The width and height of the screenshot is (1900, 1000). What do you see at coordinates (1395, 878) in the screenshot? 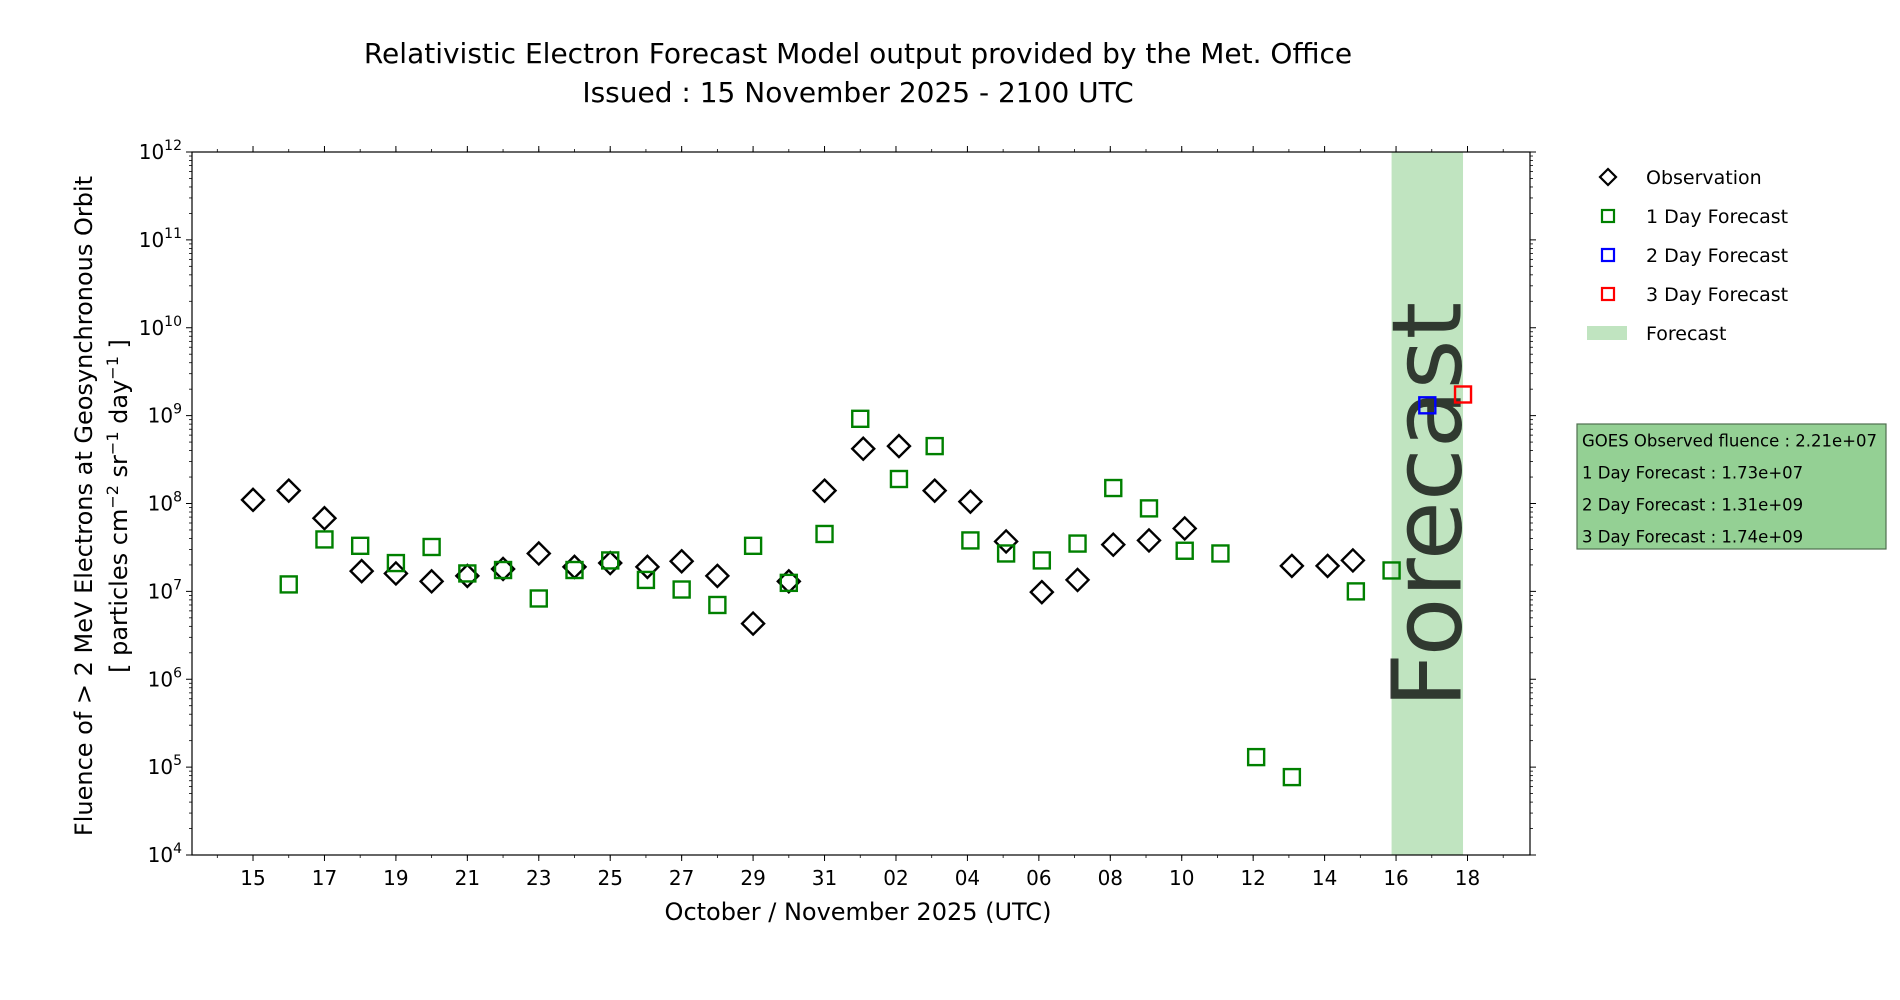
I see `x-tick-label: 16` at bounding box center [1395, 878].